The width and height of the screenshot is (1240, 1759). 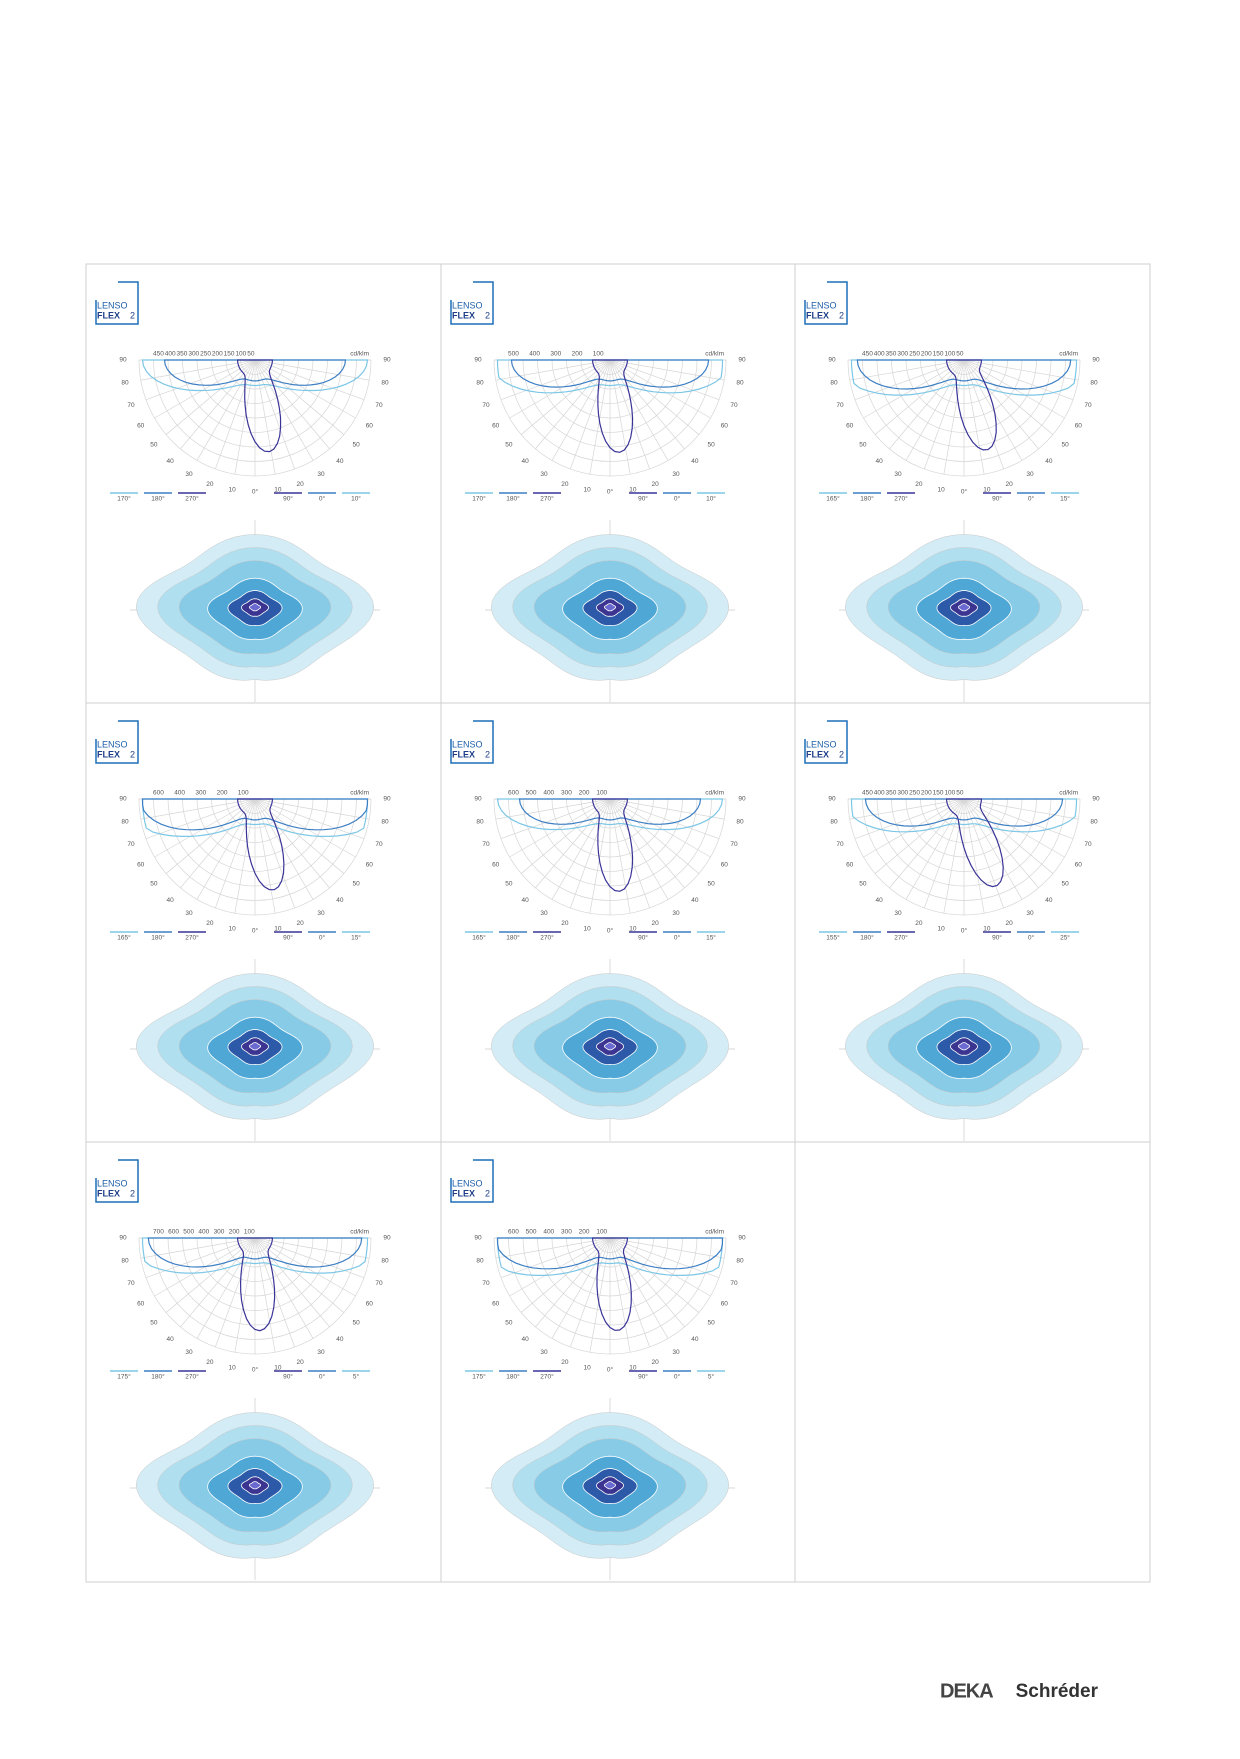 What do you see at coordinates (179, 793) in the screenshot?
I see `scale-label: 400` at bounding box center [179, 793].